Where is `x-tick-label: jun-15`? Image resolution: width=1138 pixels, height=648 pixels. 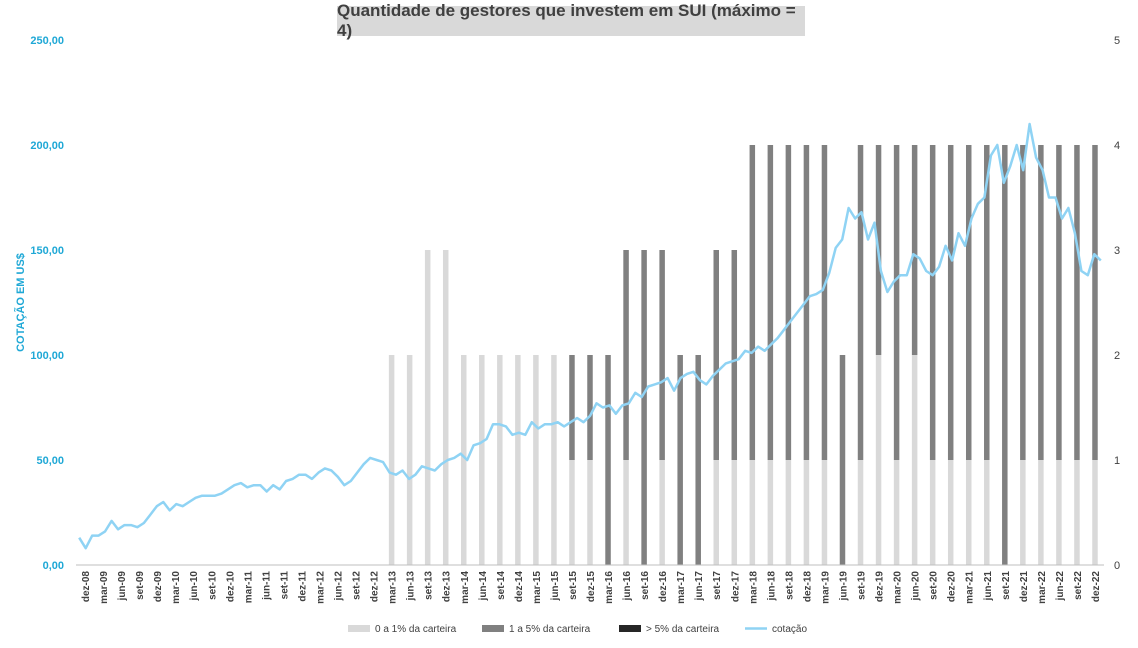
x-tick-label: jun-15 is located at coordinates (555, 586).